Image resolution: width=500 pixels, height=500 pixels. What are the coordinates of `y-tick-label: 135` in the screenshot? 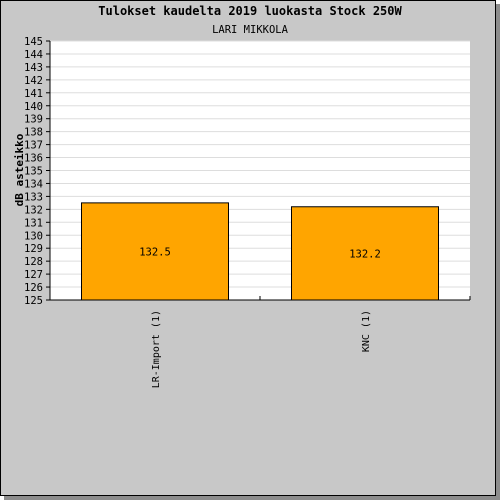 It's located at (33, 172).